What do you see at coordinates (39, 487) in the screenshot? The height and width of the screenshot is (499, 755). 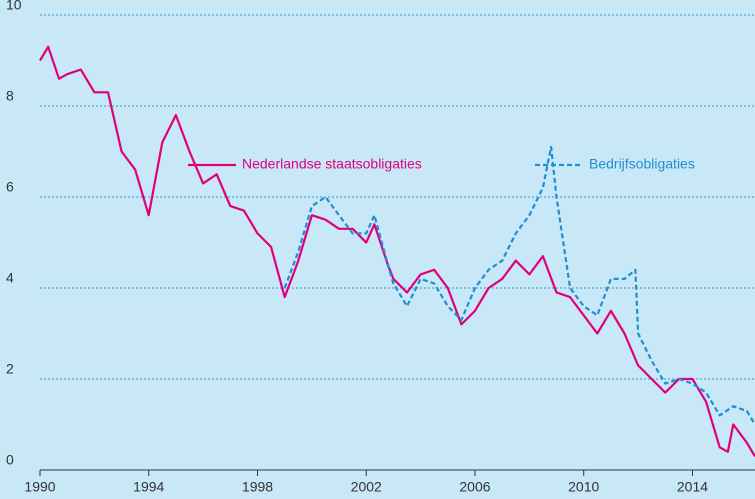 I see `x-tick-label: 1990` at bounding box center [39, 487].